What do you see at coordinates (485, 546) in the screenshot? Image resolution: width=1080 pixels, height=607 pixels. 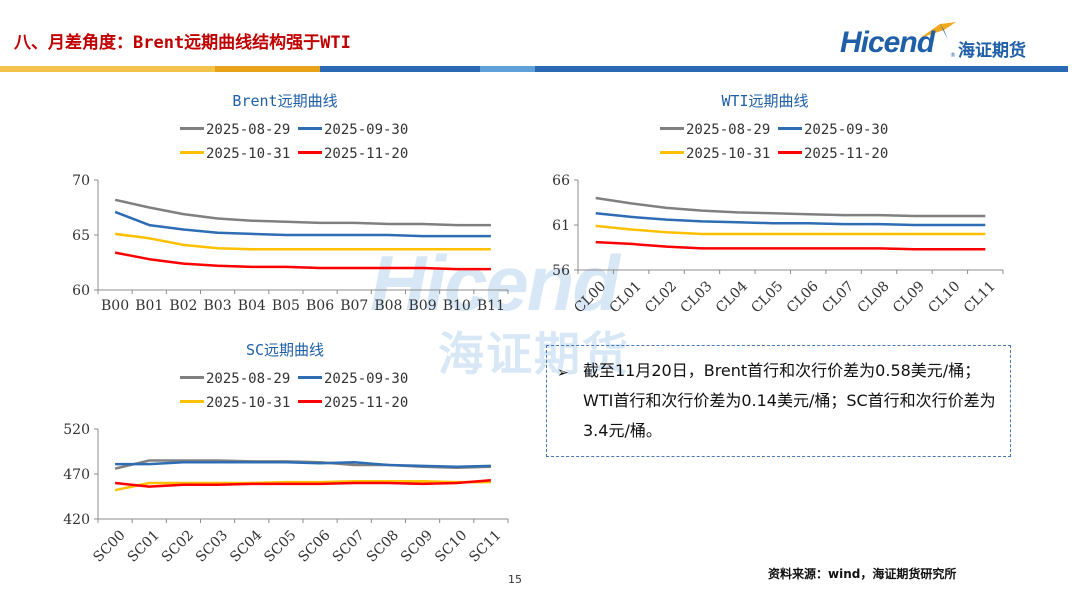 I see `x-tick-label: SC11` at bounding box center [485, 546].